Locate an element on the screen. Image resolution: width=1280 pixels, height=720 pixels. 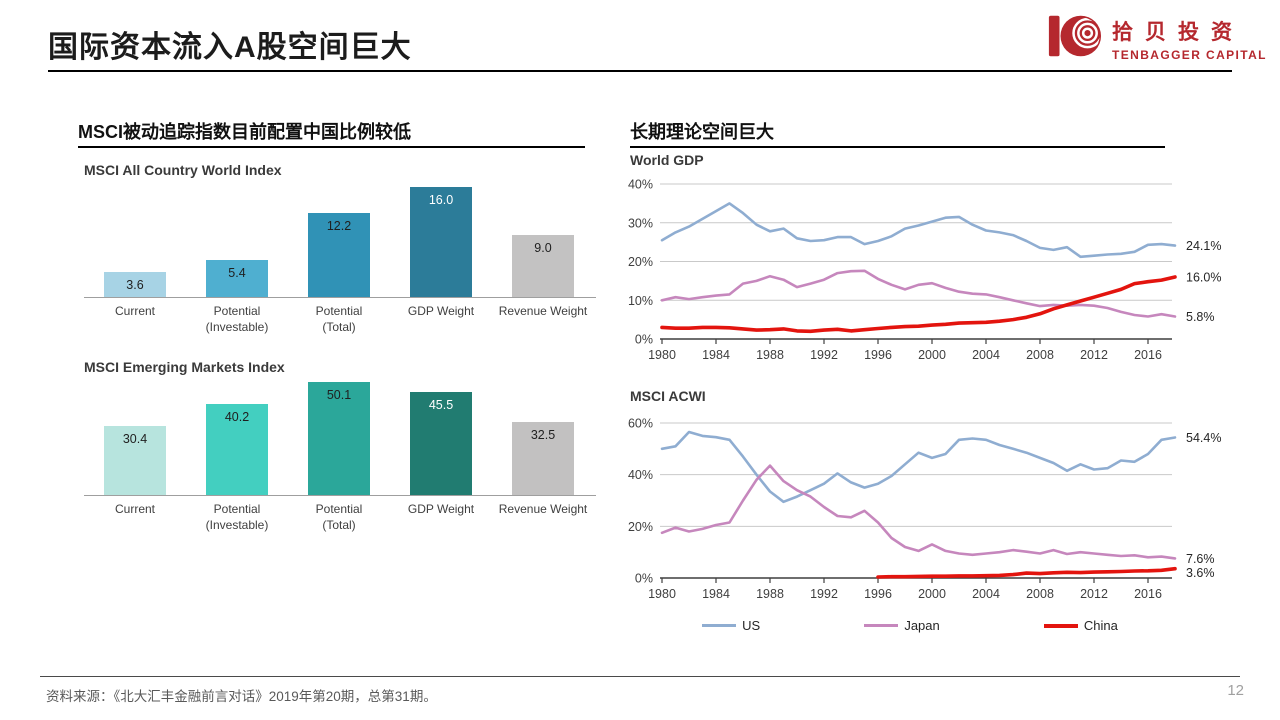
line-chart-1-title: World GDP is located at coordinates (667, 160).